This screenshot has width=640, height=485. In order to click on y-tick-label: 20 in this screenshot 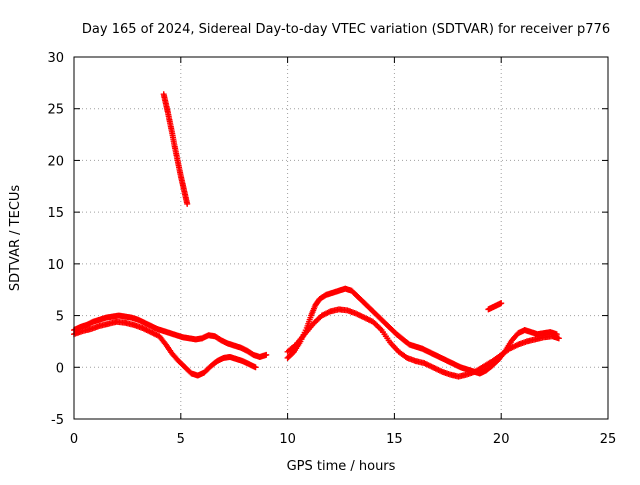, I will do `click(55, 161)`.